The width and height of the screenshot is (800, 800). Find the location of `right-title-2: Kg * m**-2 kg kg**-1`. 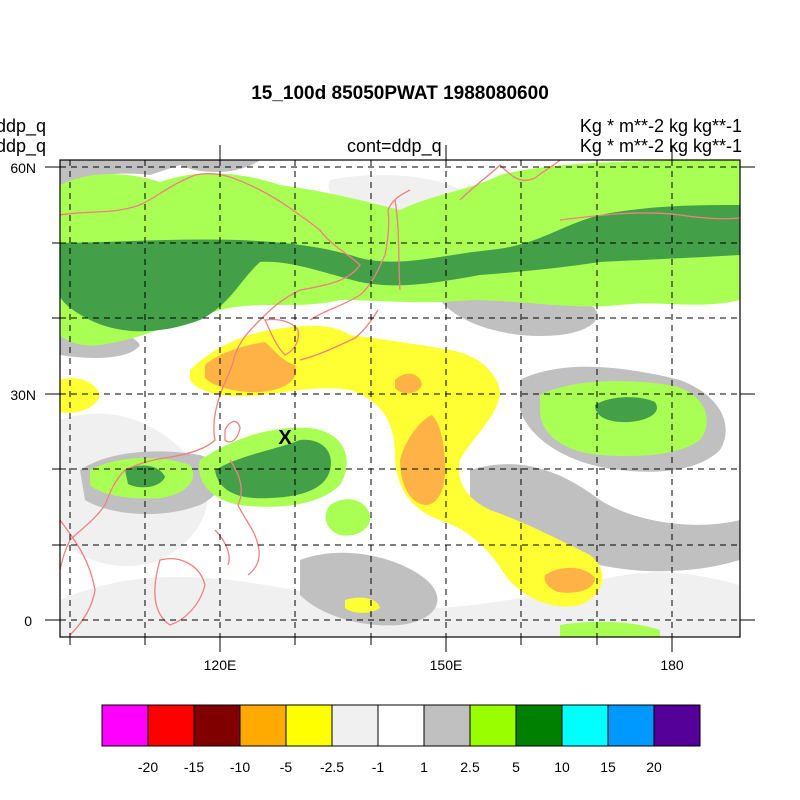

right-title-2: Kg * m**-2 kg kg**-1 is located at coordinates (660, 146).